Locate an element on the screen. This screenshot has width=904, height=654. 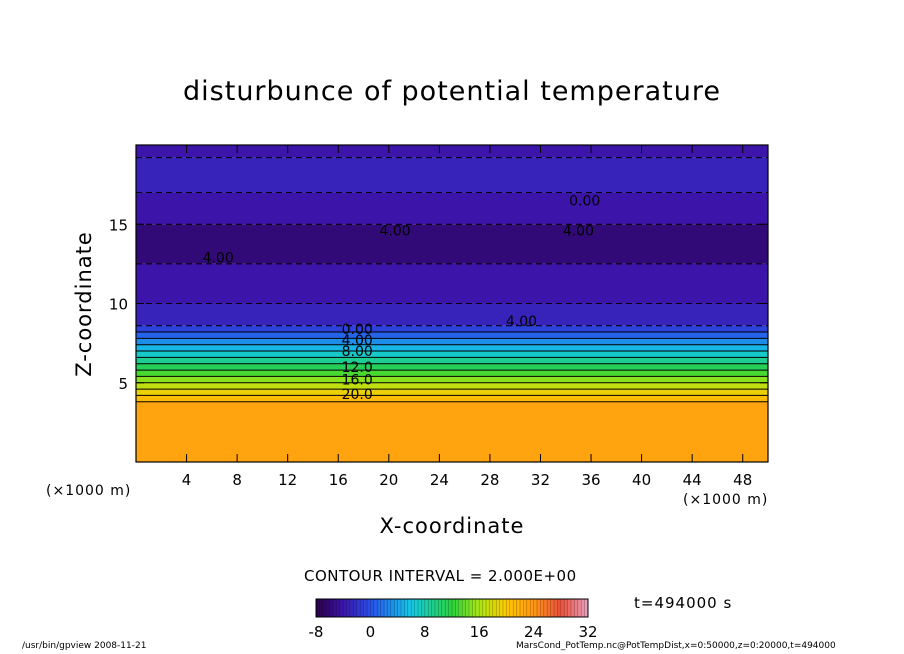
x-tick-label: 44 is located at coordinates (692, 480).